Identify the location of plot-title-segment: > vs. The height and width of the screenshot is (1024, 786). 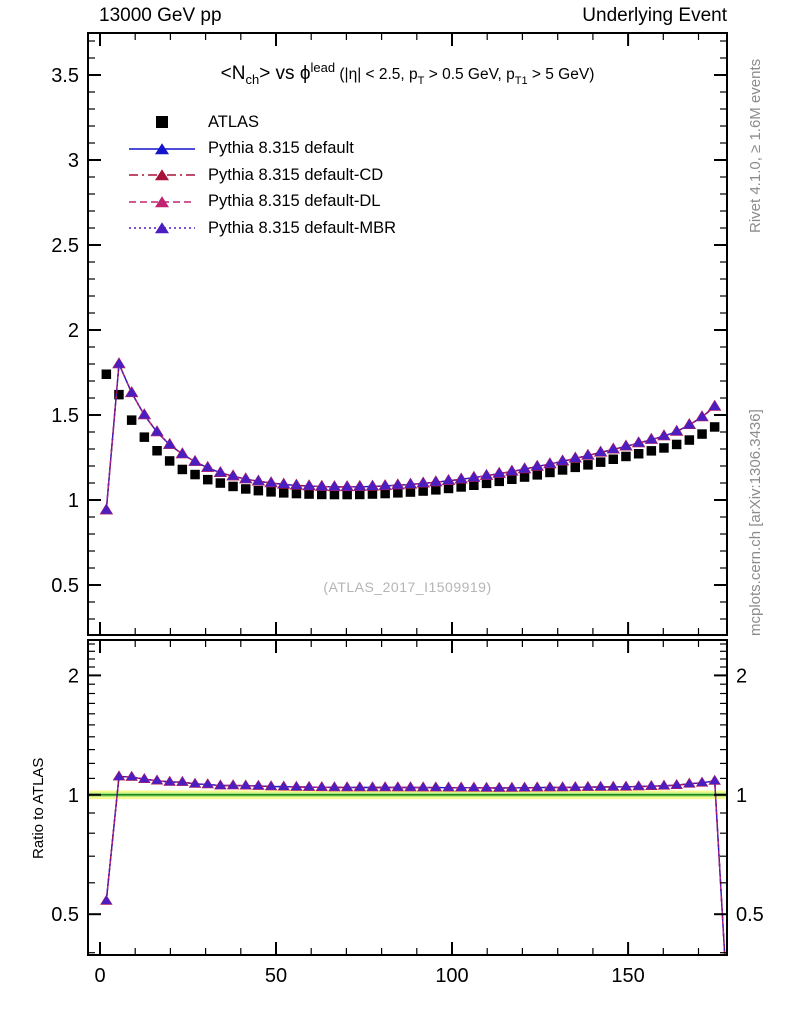
(279, 73).